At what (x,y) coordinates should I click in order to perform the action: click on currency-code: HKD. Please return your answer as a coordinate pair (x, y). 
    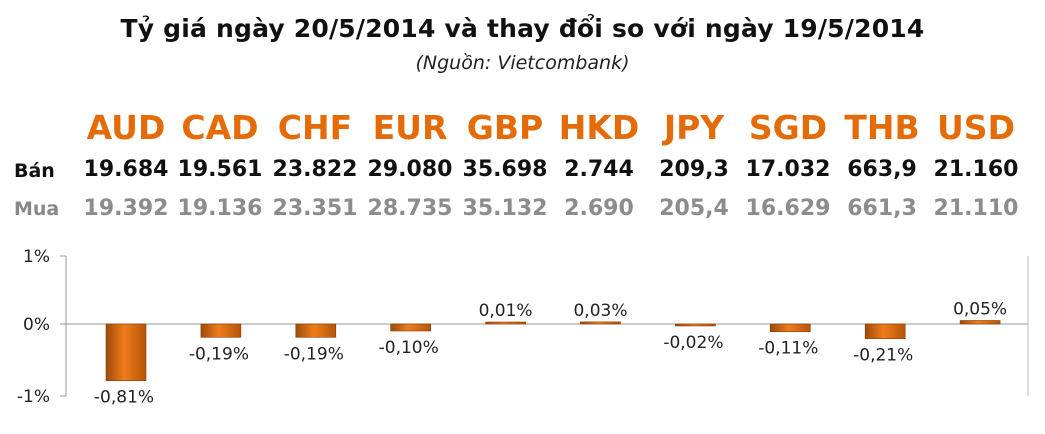
    Looking at the image, I should click on (599, 127).